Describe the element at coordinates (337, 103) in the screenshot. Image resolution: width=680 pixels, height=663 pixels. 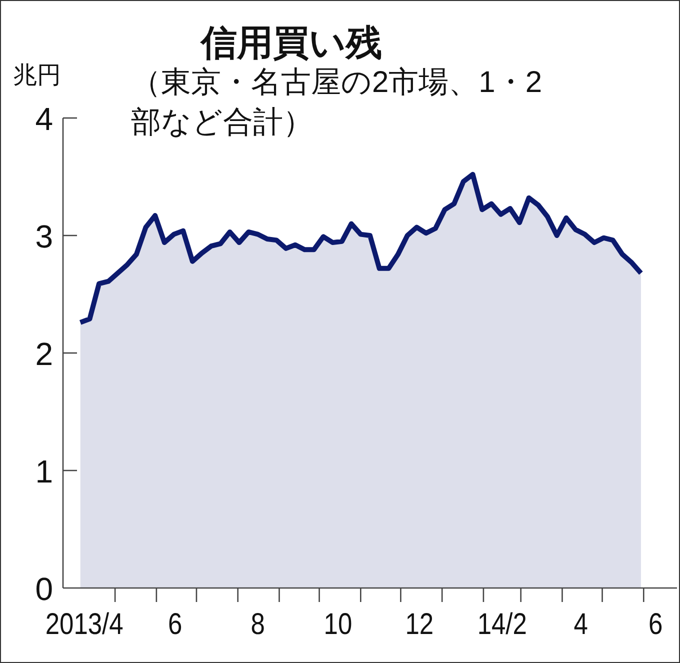
I see `chart-subtitle: （東京・名古屋の2市場、1・2部など合計）` at that location.